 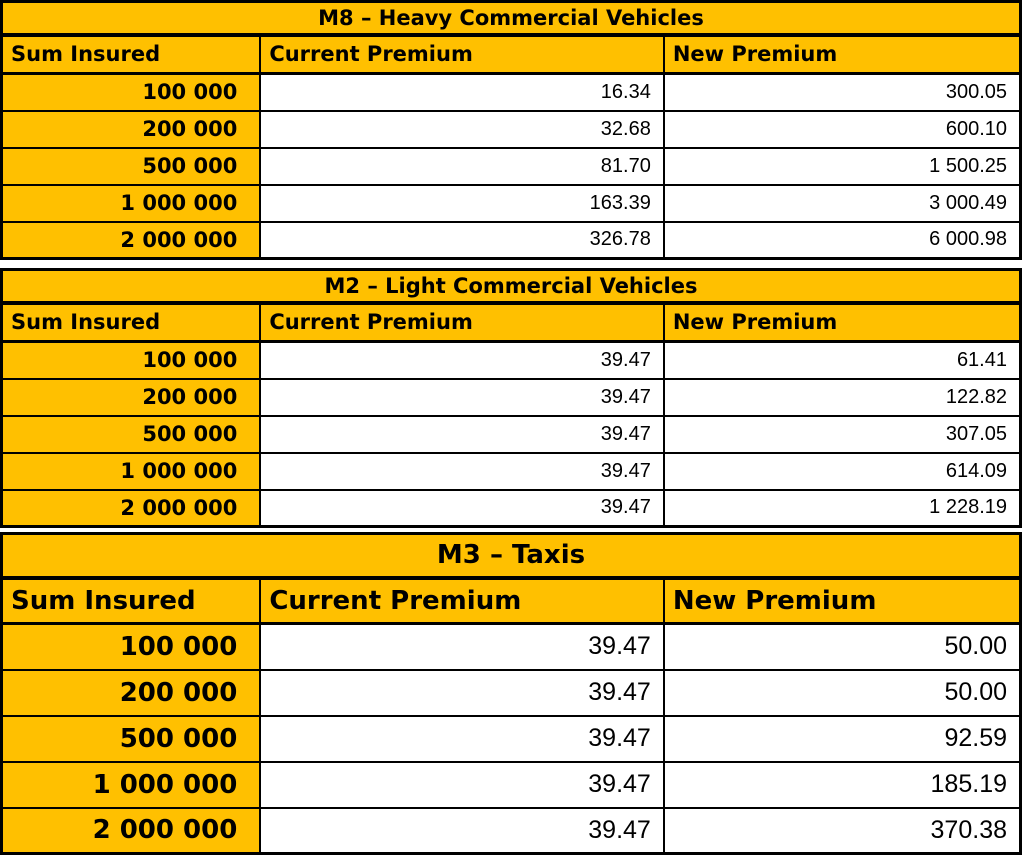 What do you see at coordinates (842, 830) in the screenshot?
I see `new-premium-cell: 370.38` at bounding box center [842, 830].